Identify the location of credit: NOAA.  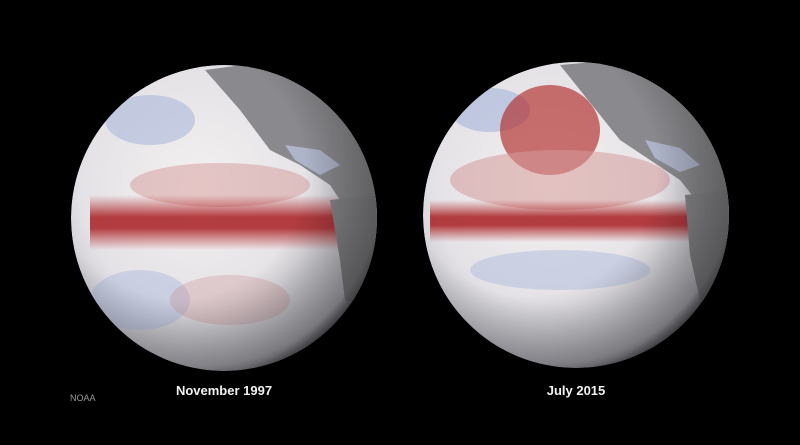
(83, 398).